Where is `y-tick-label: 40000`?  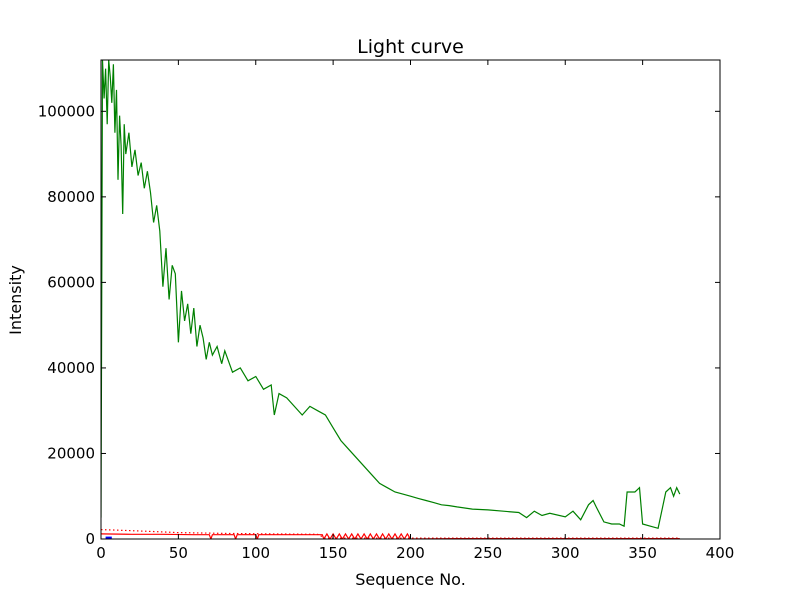 y-tick-label: 40000 is located at coordinates (71, 368).